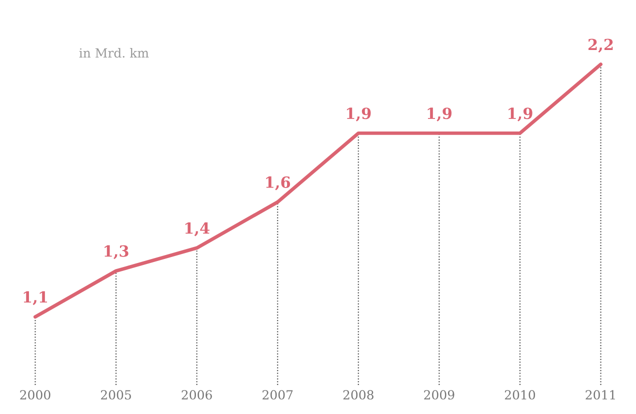 The image size is (636, 414). Describe the element at coordinates (520, 395) in the screenshot. I see `x-tick-label: 2010` at that location.